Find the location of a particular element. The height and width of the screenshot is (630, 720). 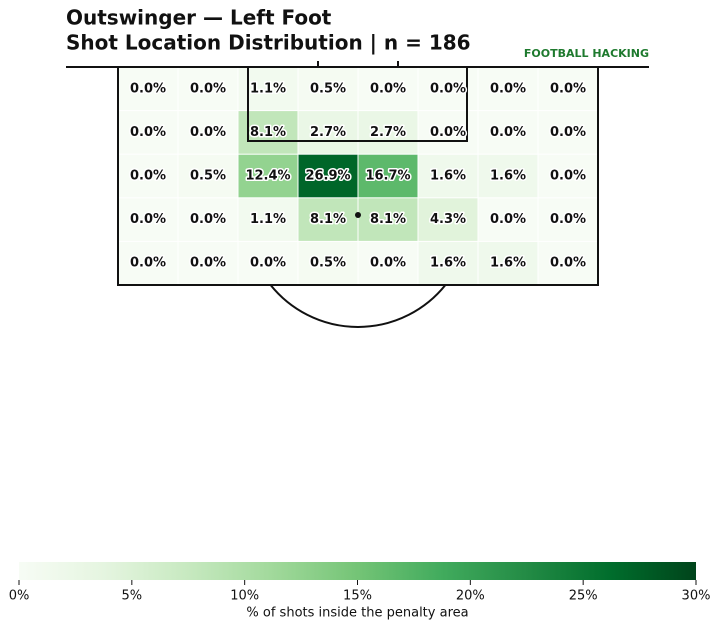

six-yard-box is located at coordinates (357, 104).